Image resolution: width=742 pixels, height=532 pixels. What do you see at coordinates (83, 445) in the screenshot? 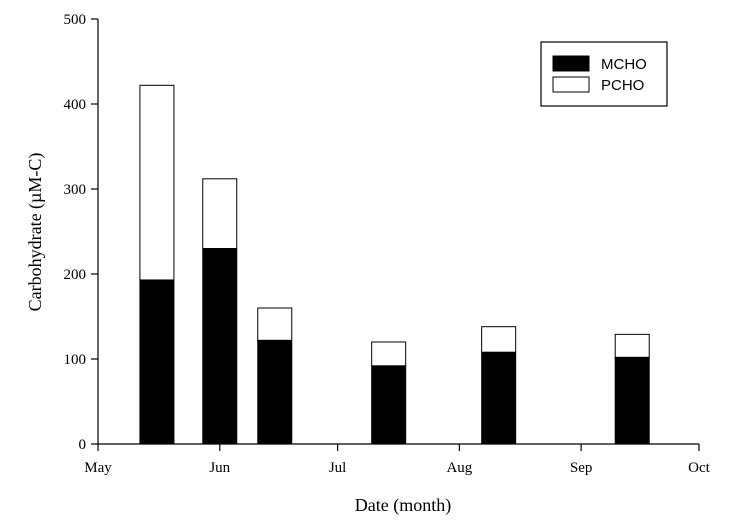
I see `y-tick-label-0: 0` at bounding box center [83, 445].